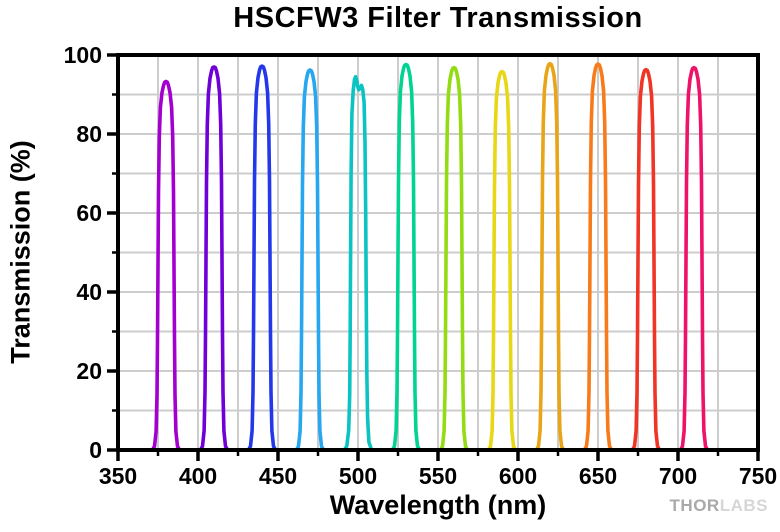  Describe the element at coordinates (166, 265) in the screenshot. I see `series-line-380-nm` at that location.